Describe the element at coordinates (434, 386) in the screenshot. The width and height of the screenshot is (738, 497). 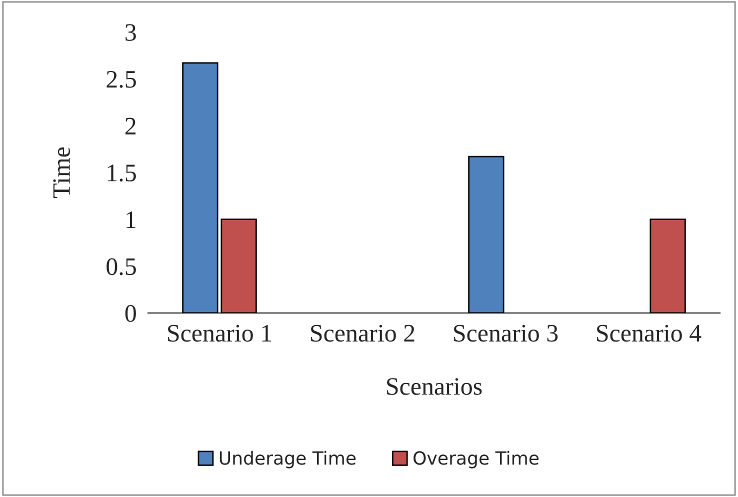
I see `x-axis-title: Scenarios` at that location.